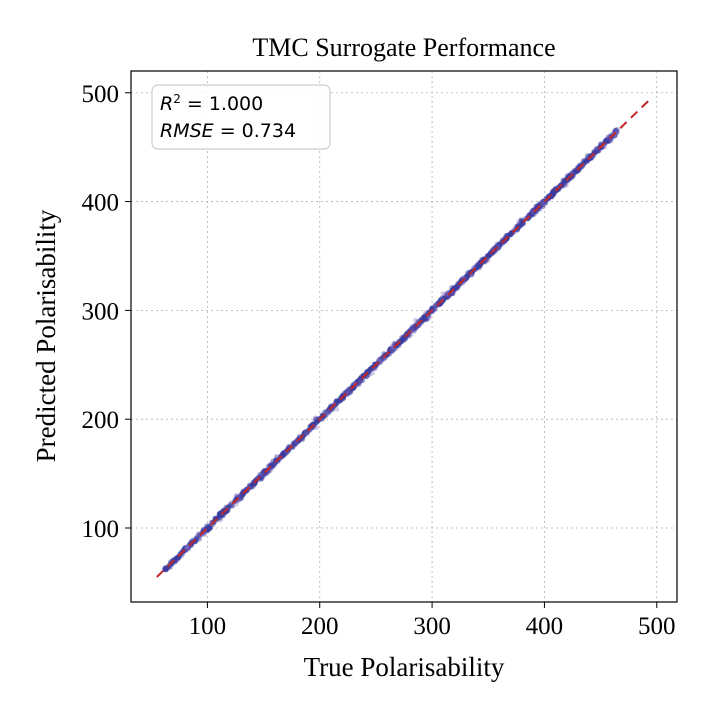  What do you see at coordinates (222, 104) in the screenshot?
I see `r2-value: = 1.000` at bounding box center [222, 104].